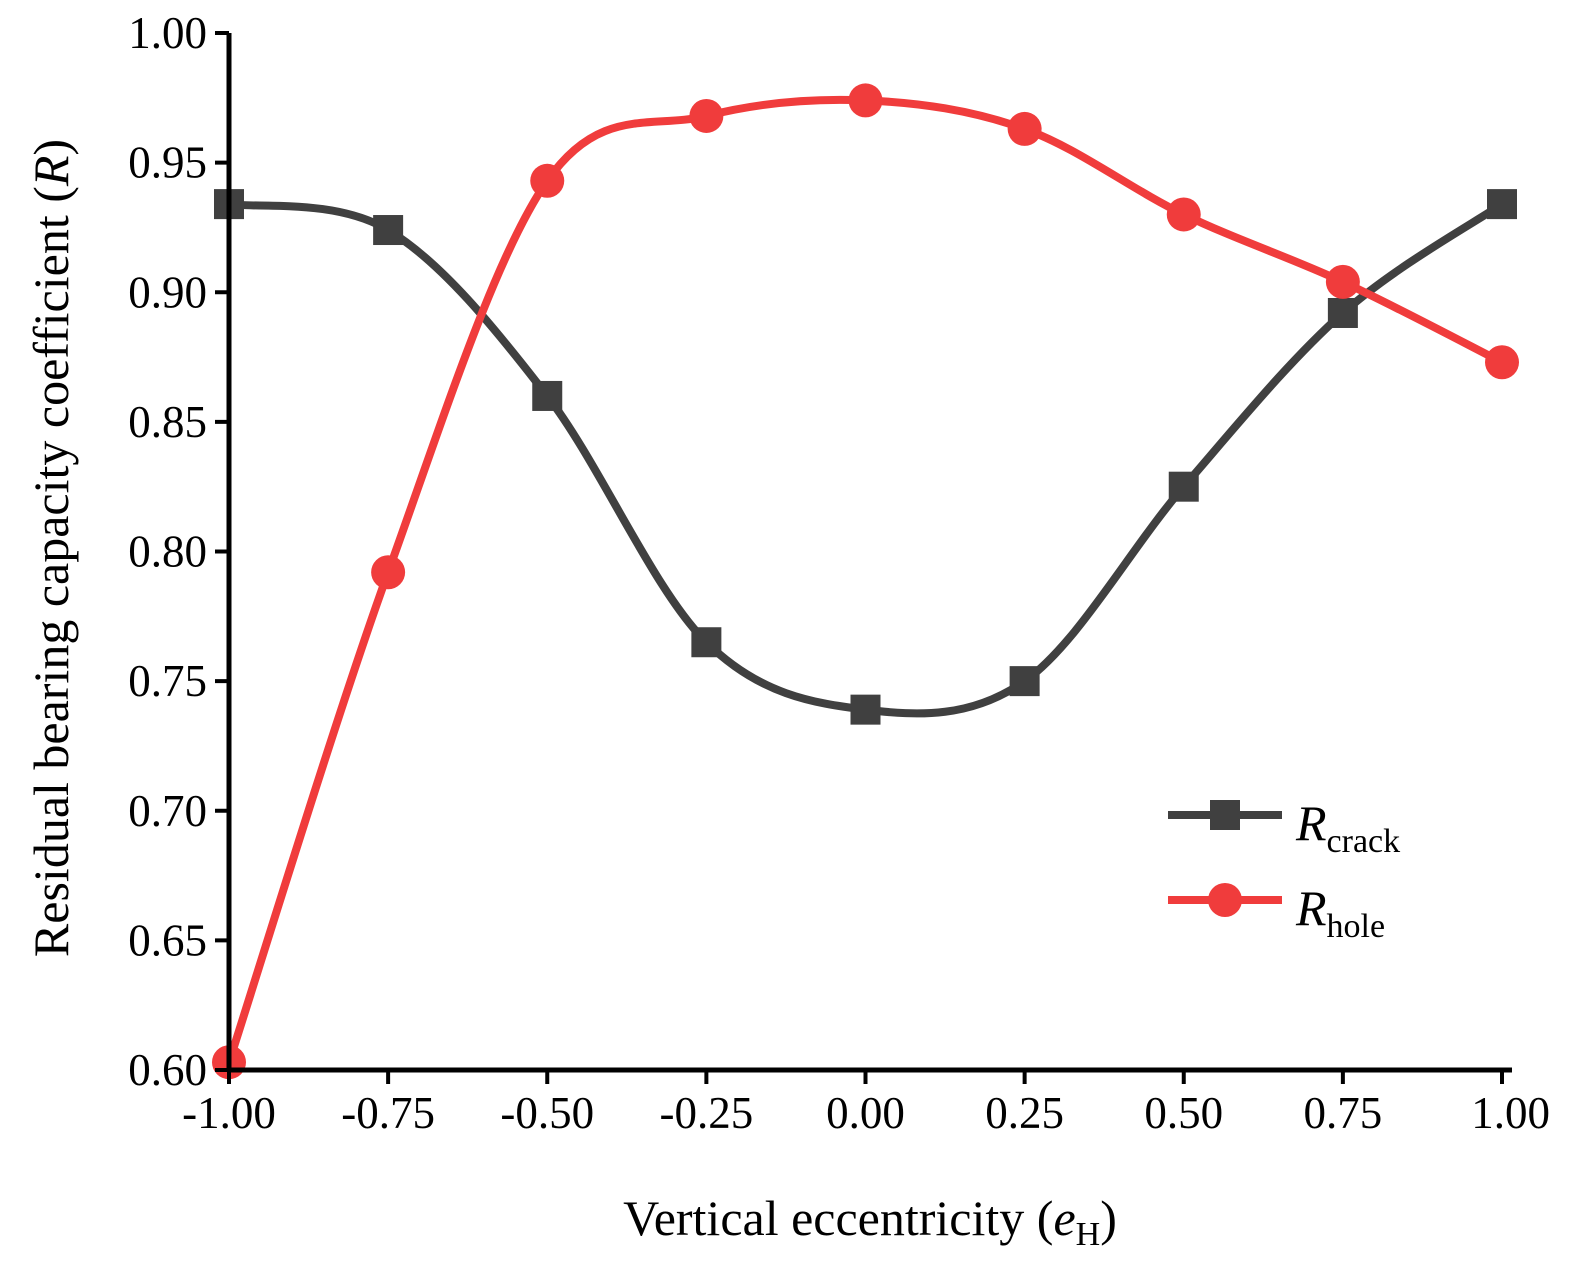 This screenshot has width=1580, height=1261. What do you see at coordinates (838, 1218) in the screenshot?
I see `x-axis-title-main: Vertical eccentricity (` at bounding box center [838, 1218].